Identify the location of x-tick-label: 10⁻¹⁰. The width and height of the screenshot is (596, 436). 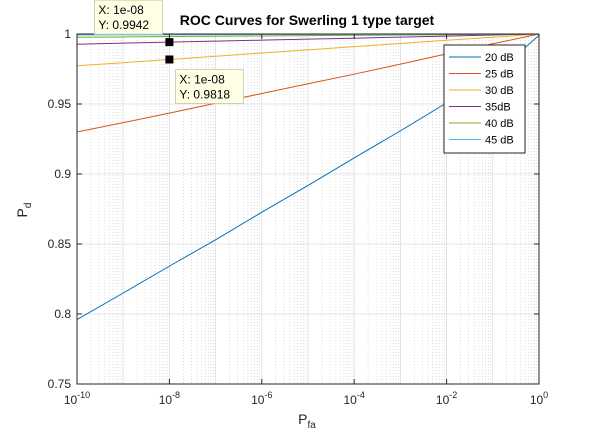
(77, 398).